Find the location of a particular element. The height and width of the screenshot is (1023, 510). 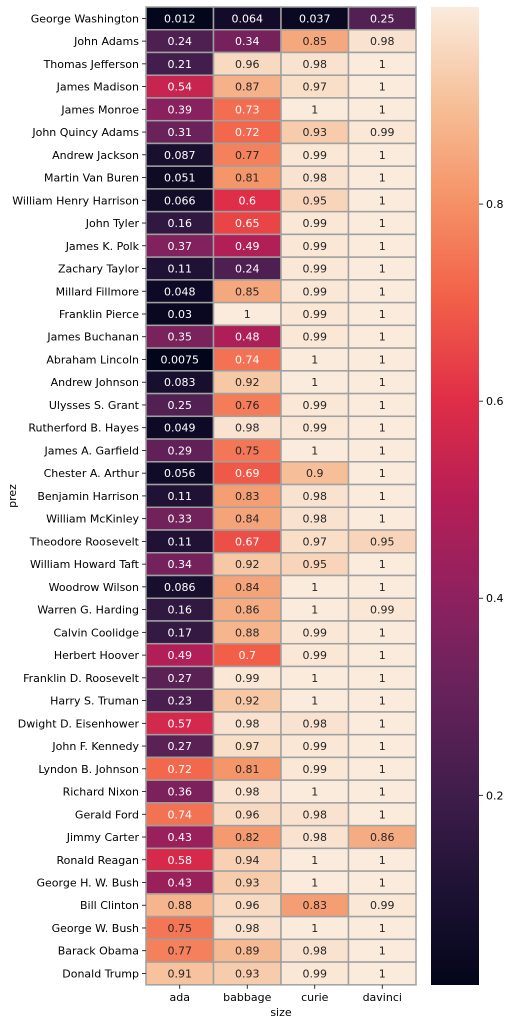

cell-value-label: 0.086 is located at coordinates (180, 587).